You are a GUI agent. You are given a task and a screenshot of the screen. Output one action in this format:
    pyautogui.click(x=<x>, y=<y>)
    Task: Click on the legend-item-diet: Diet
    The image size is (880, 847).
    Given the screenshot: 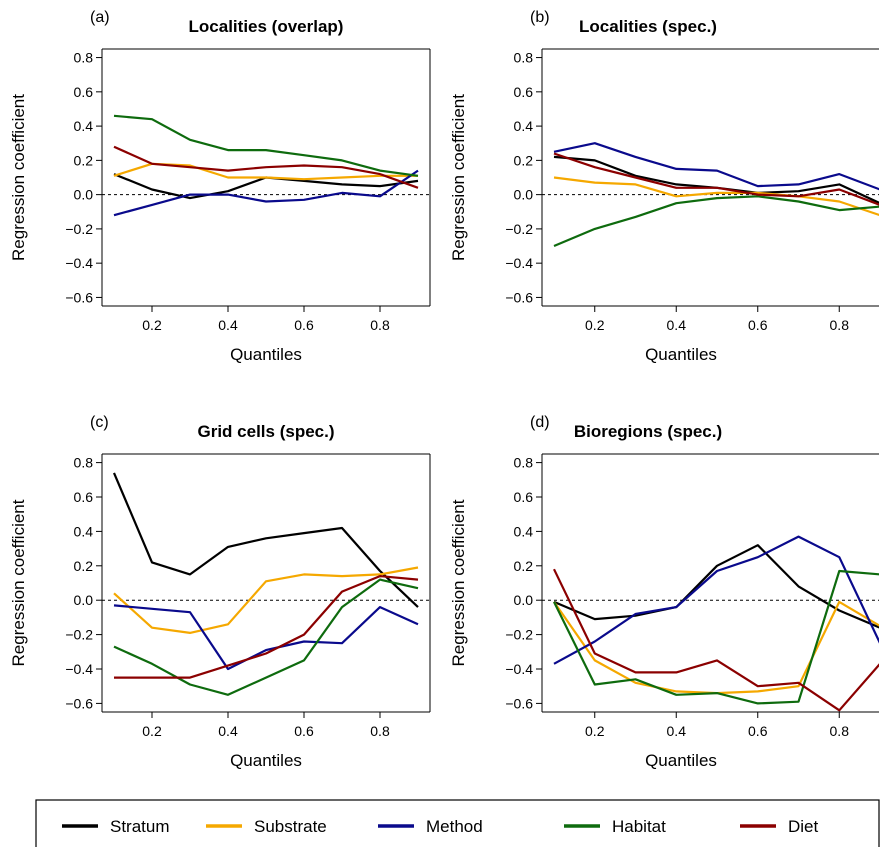 What is the action you would take?
    pyautogui.click(x=779, y=826)
    